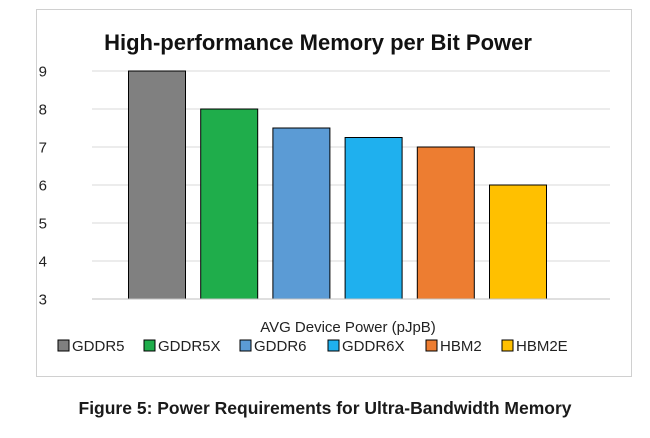 Image resolution: width=650 pixels, height=438 pixels. I want to click on bar-gddr6x, so click(373, 218).